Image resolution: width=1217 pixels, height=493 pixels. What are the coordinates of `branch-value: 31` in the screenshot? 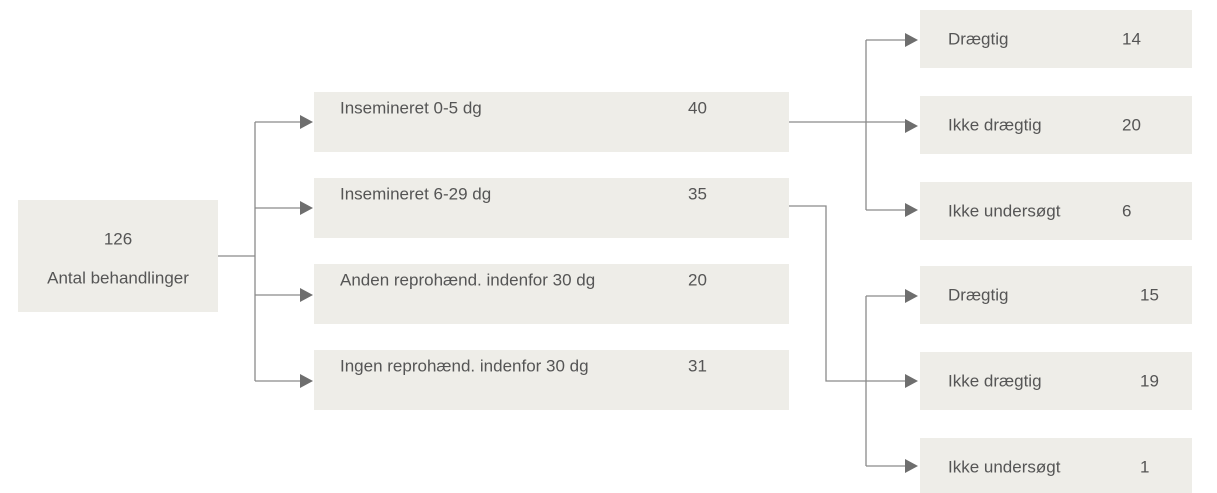 It's located at (697, 365).